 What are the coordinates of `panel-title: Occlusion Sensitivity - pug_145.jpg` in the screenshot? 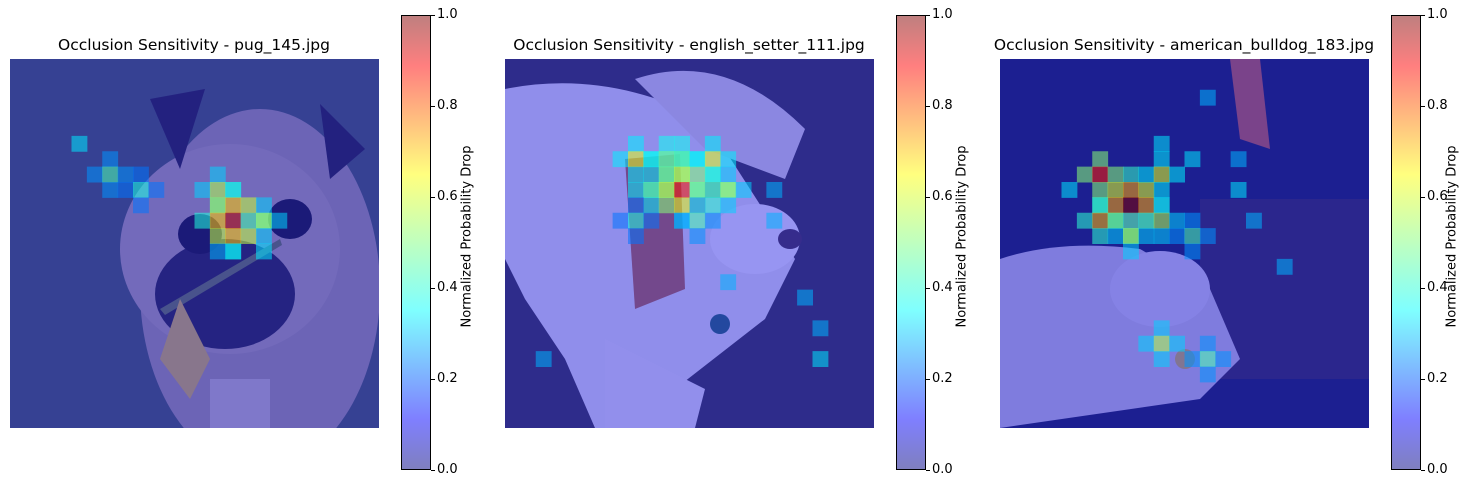 It's located at (194, 45).